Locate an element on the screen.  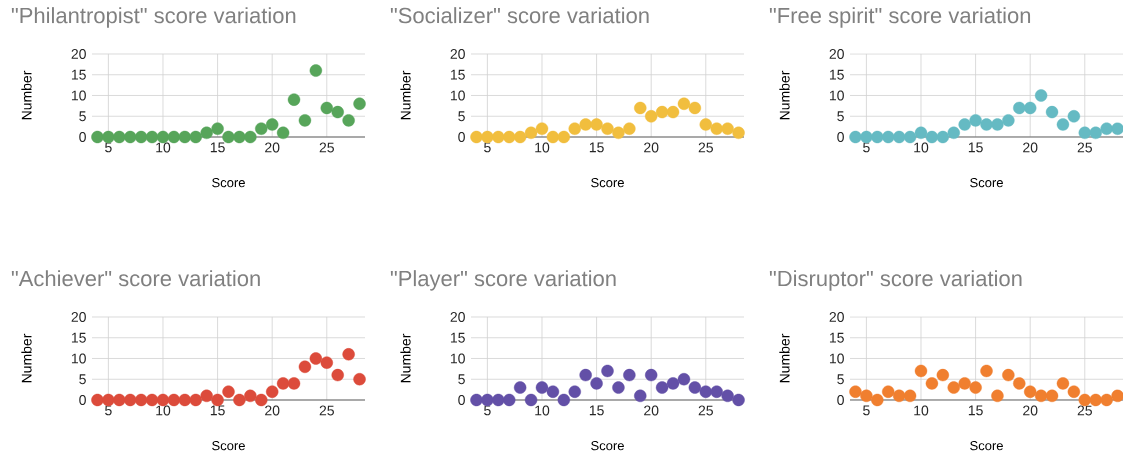
chart-title: "Disruptor" score variation is located at coordinates (895, 280).